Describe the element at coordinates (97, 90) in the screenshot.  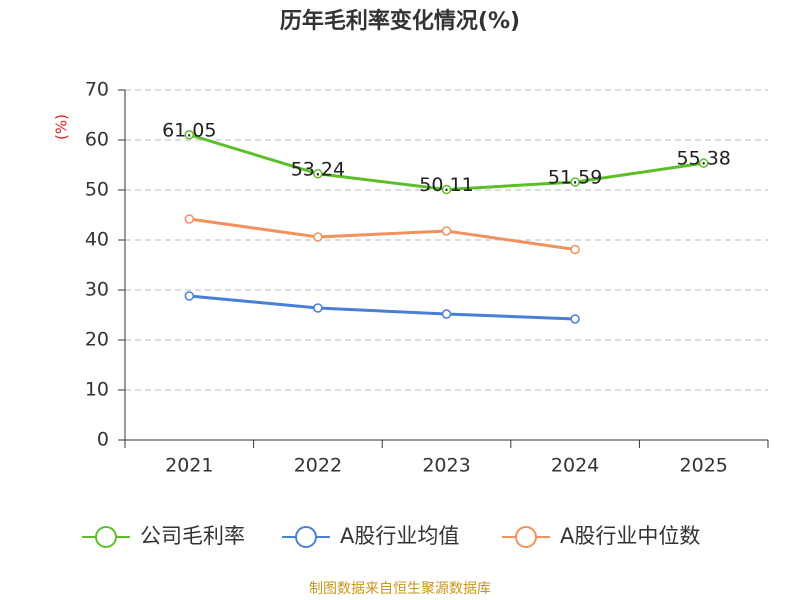
I see `y-tick-label: 70` at that location.